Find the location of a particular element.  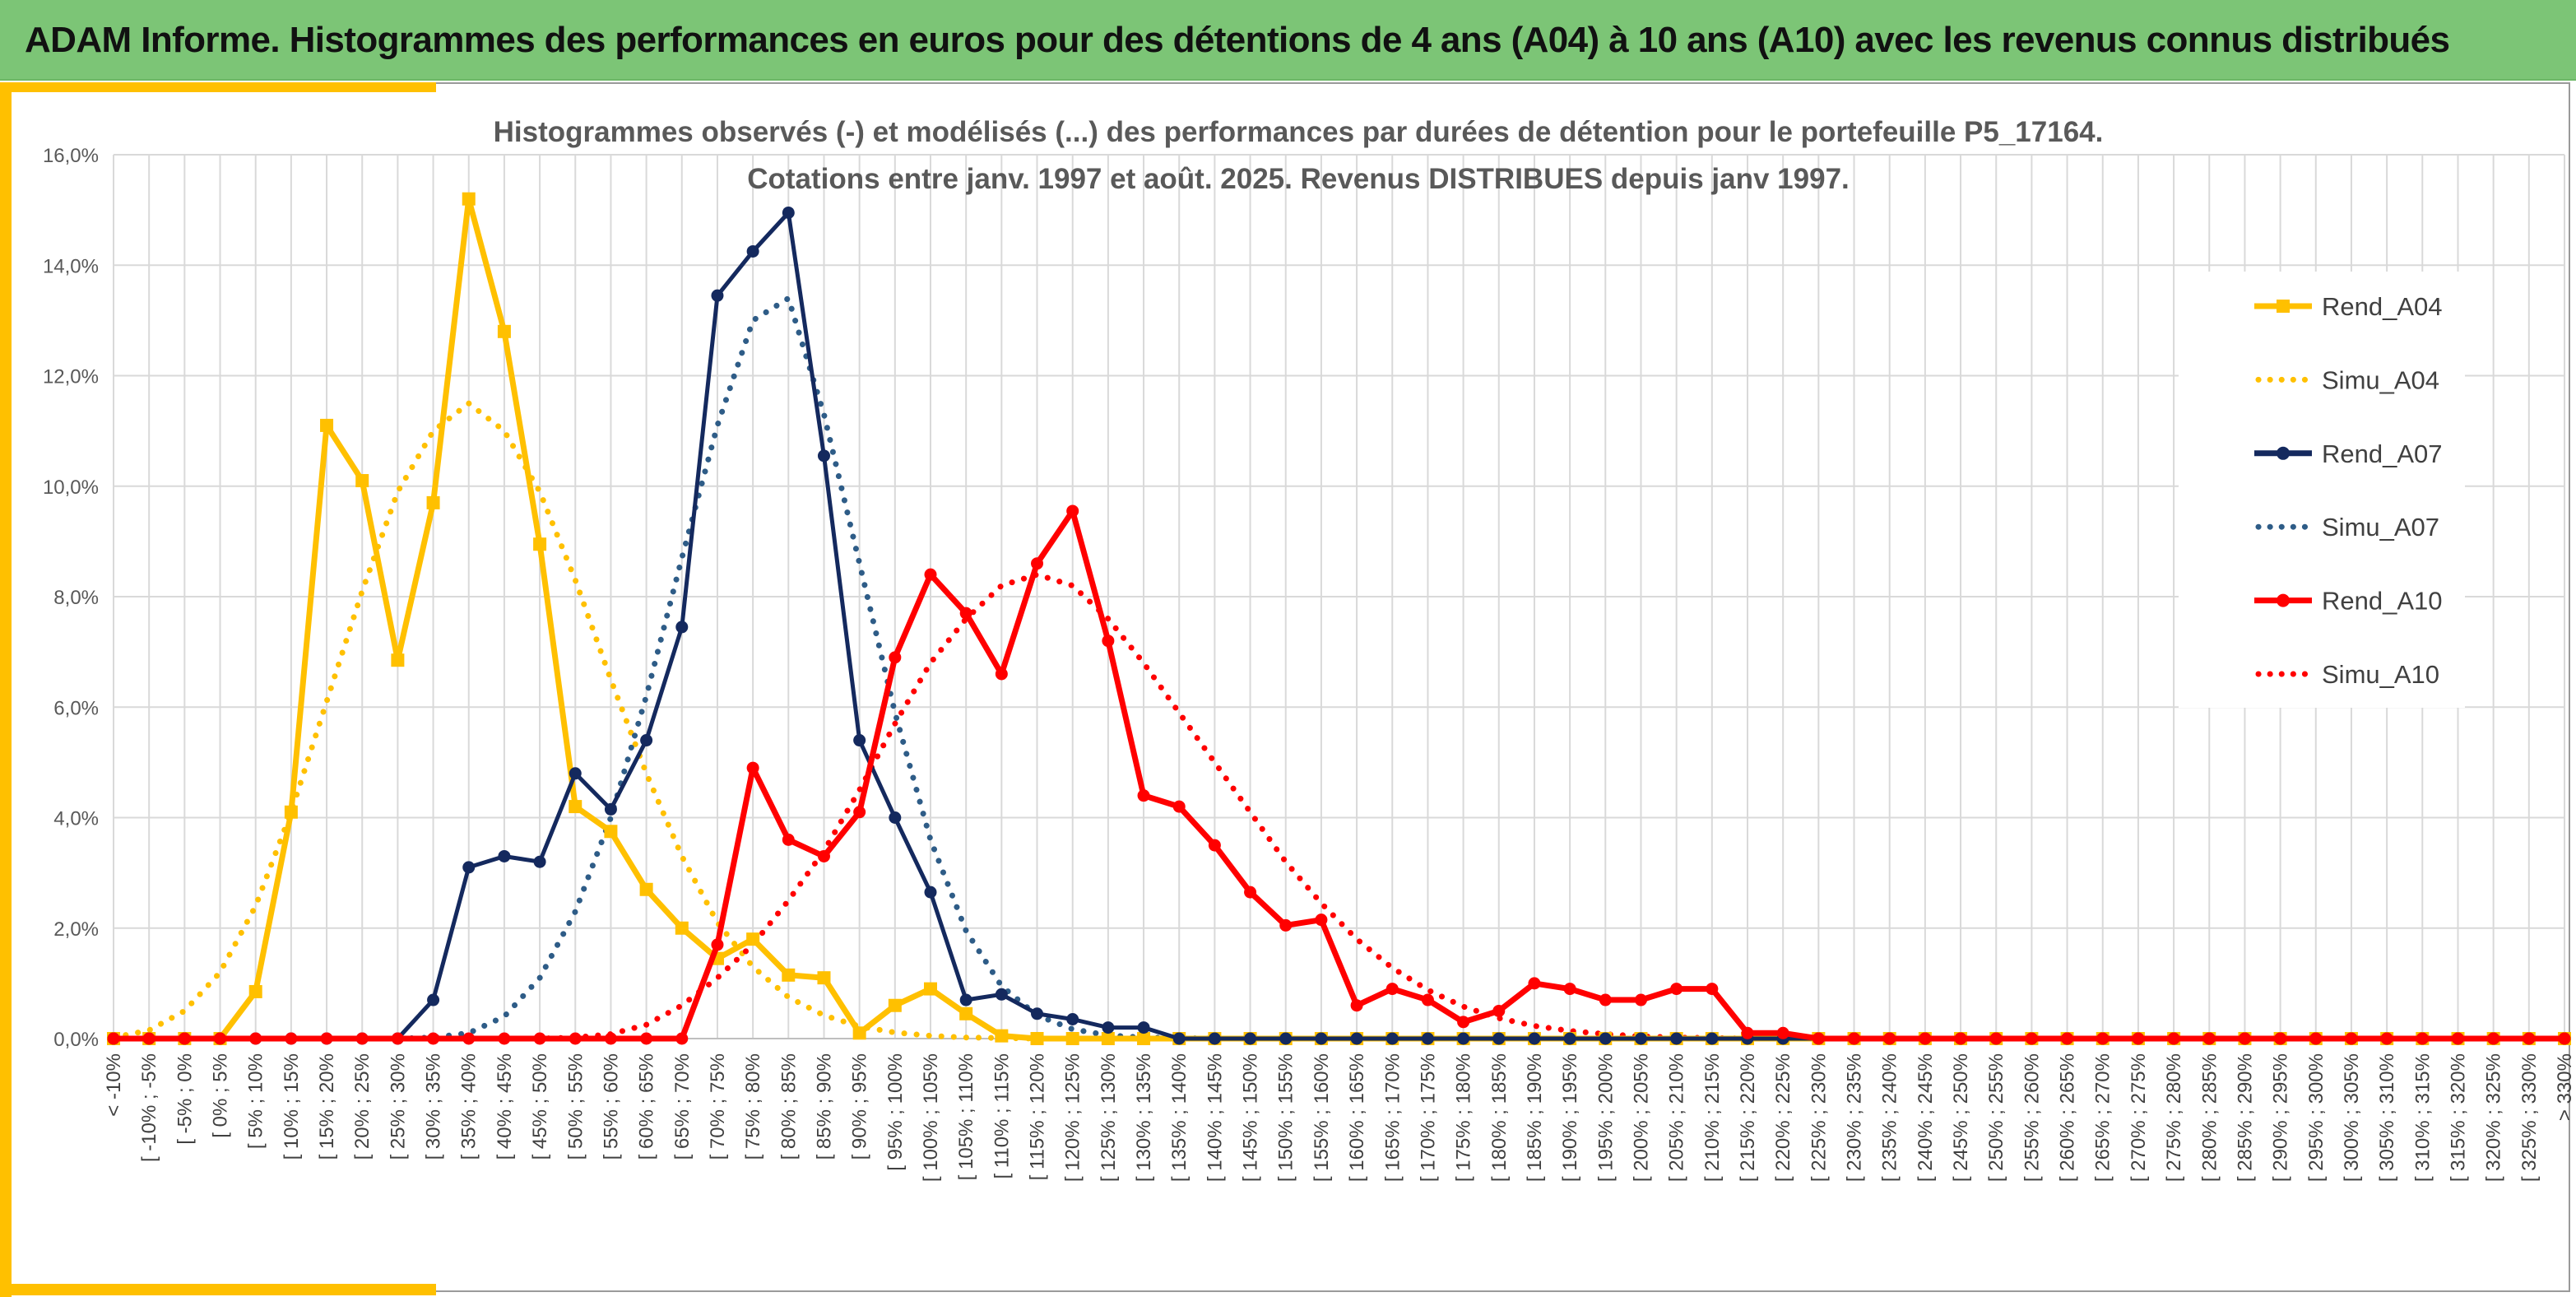

x-tick-label: [ 0% ; 5% is located at coordinates (221, 1096).